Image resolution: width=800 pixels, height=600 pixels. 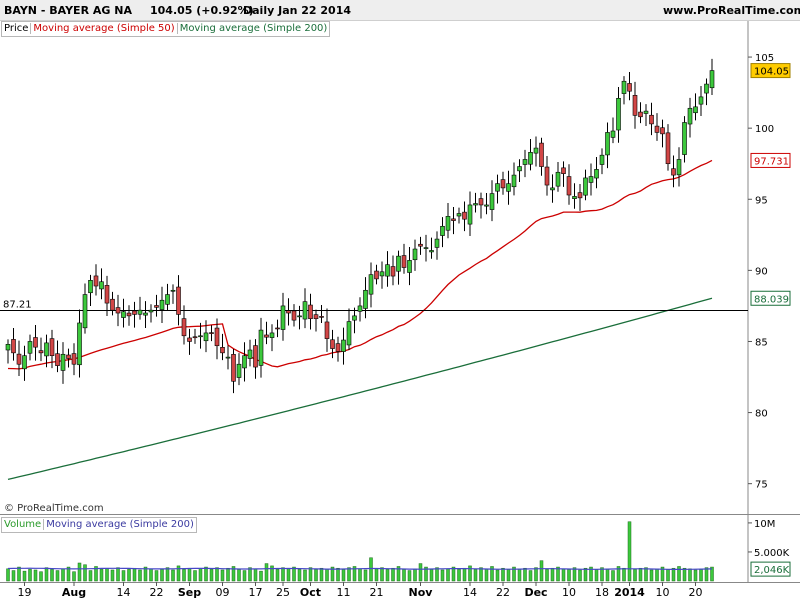 I want to click on legend-price: Price, so click(x=16, y=28).